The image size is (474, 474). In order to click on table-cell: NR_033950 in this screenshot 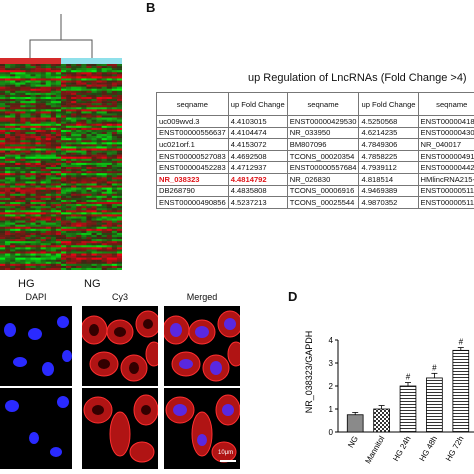, I will do `click(323, 133)`.